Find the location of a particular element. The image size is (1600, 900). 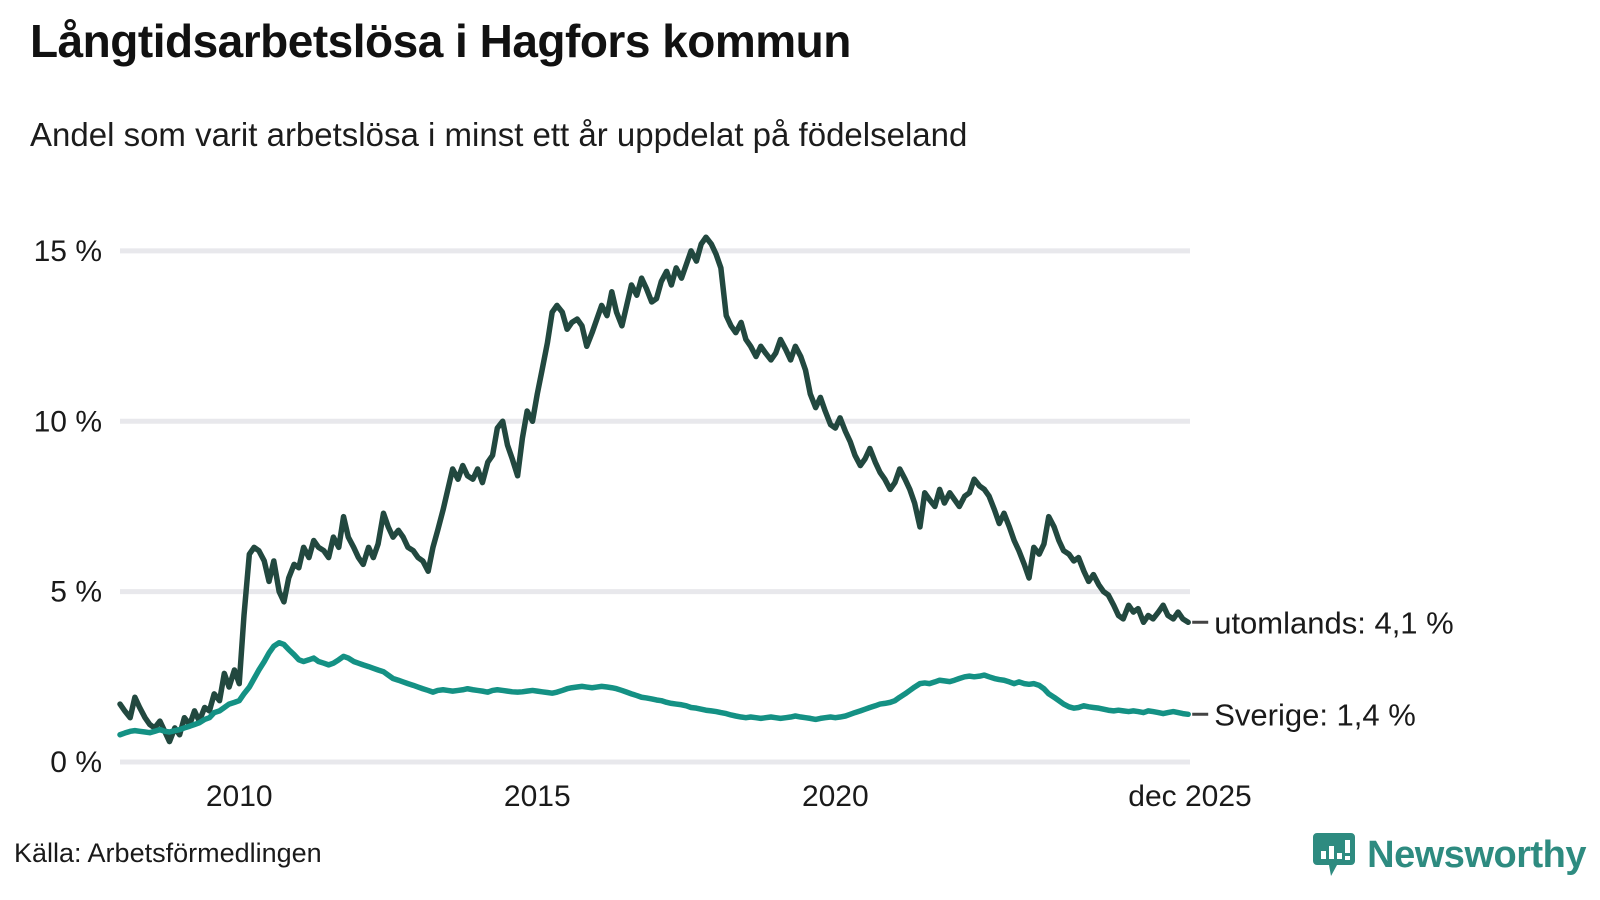

x-axis-tick-label: 2015 is located at coordinates (537, 796).